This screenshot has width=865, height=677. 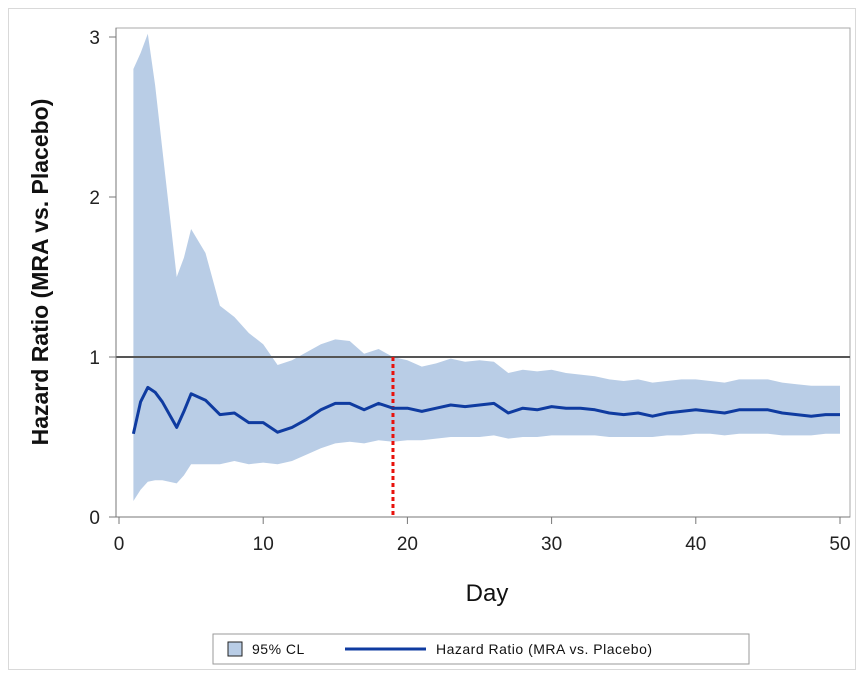 What do you see at coordinates (40, 272) in the screenshot?
I see `y-axis-title: Hazard Ratio (MRA vs. Placebo)` at bounding box center [40, 272].